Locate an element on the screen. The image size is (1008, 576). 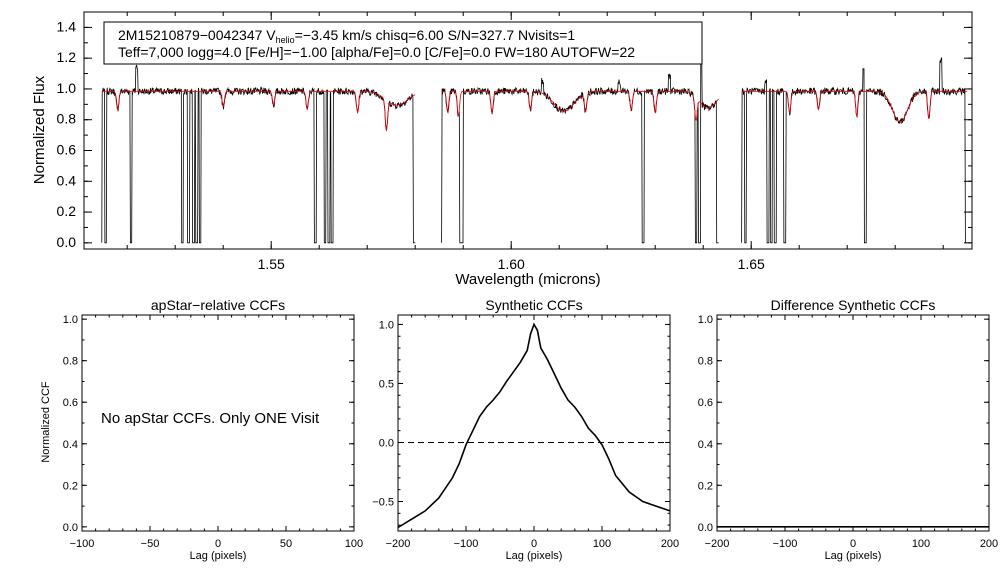
difference-ccf-frame is located at coordinates (853, 423).